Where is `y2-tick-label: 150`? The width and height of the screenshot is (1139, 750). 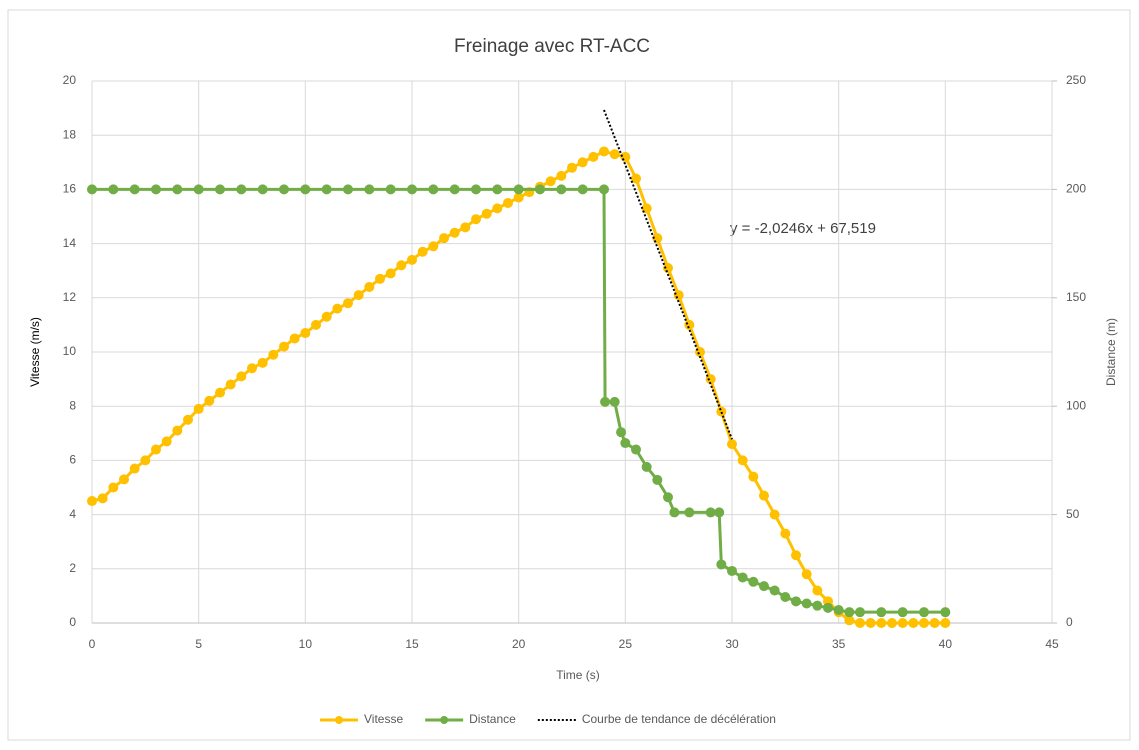 y2-tick-label: 150 is located at coordinates (1076, 297).